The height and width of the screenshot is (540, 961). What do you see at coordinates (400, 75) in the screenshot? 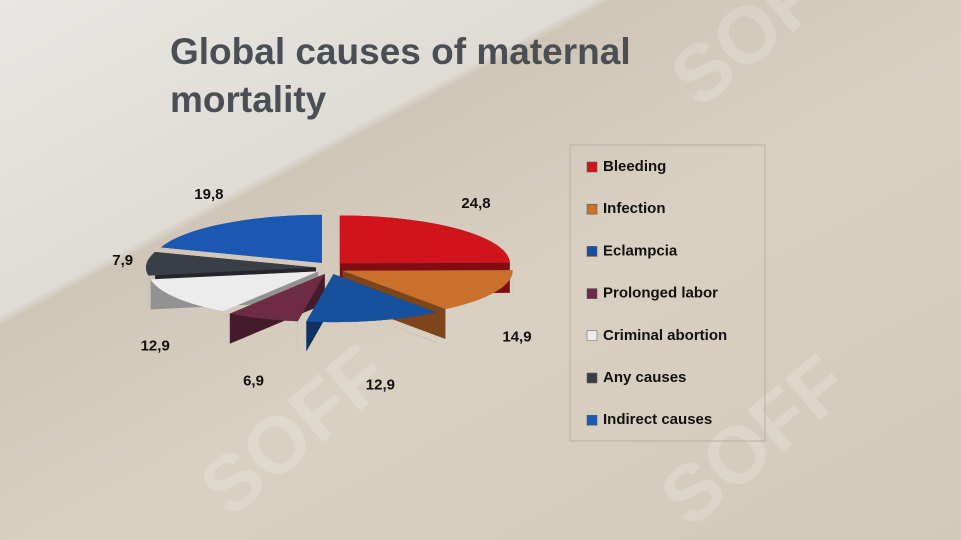
I see `chart-title: Global causes of maternal mortality` at bounding box center [400, 75].